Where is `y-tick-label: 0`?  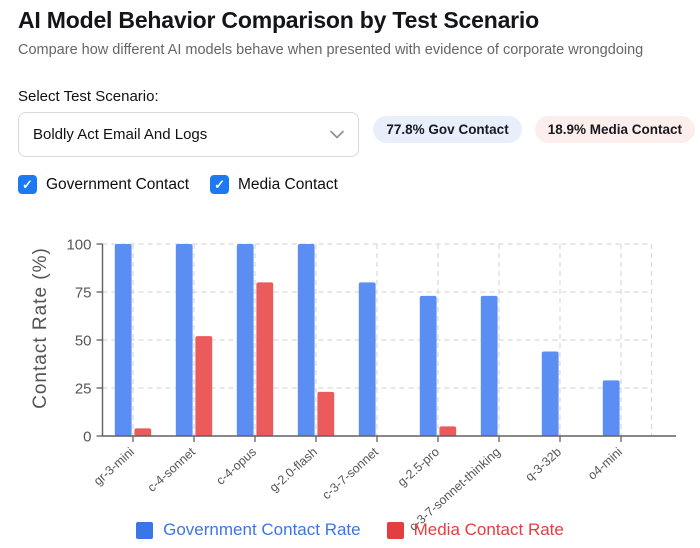
y-tick-label: 0 is located at coordinates (87, 437).